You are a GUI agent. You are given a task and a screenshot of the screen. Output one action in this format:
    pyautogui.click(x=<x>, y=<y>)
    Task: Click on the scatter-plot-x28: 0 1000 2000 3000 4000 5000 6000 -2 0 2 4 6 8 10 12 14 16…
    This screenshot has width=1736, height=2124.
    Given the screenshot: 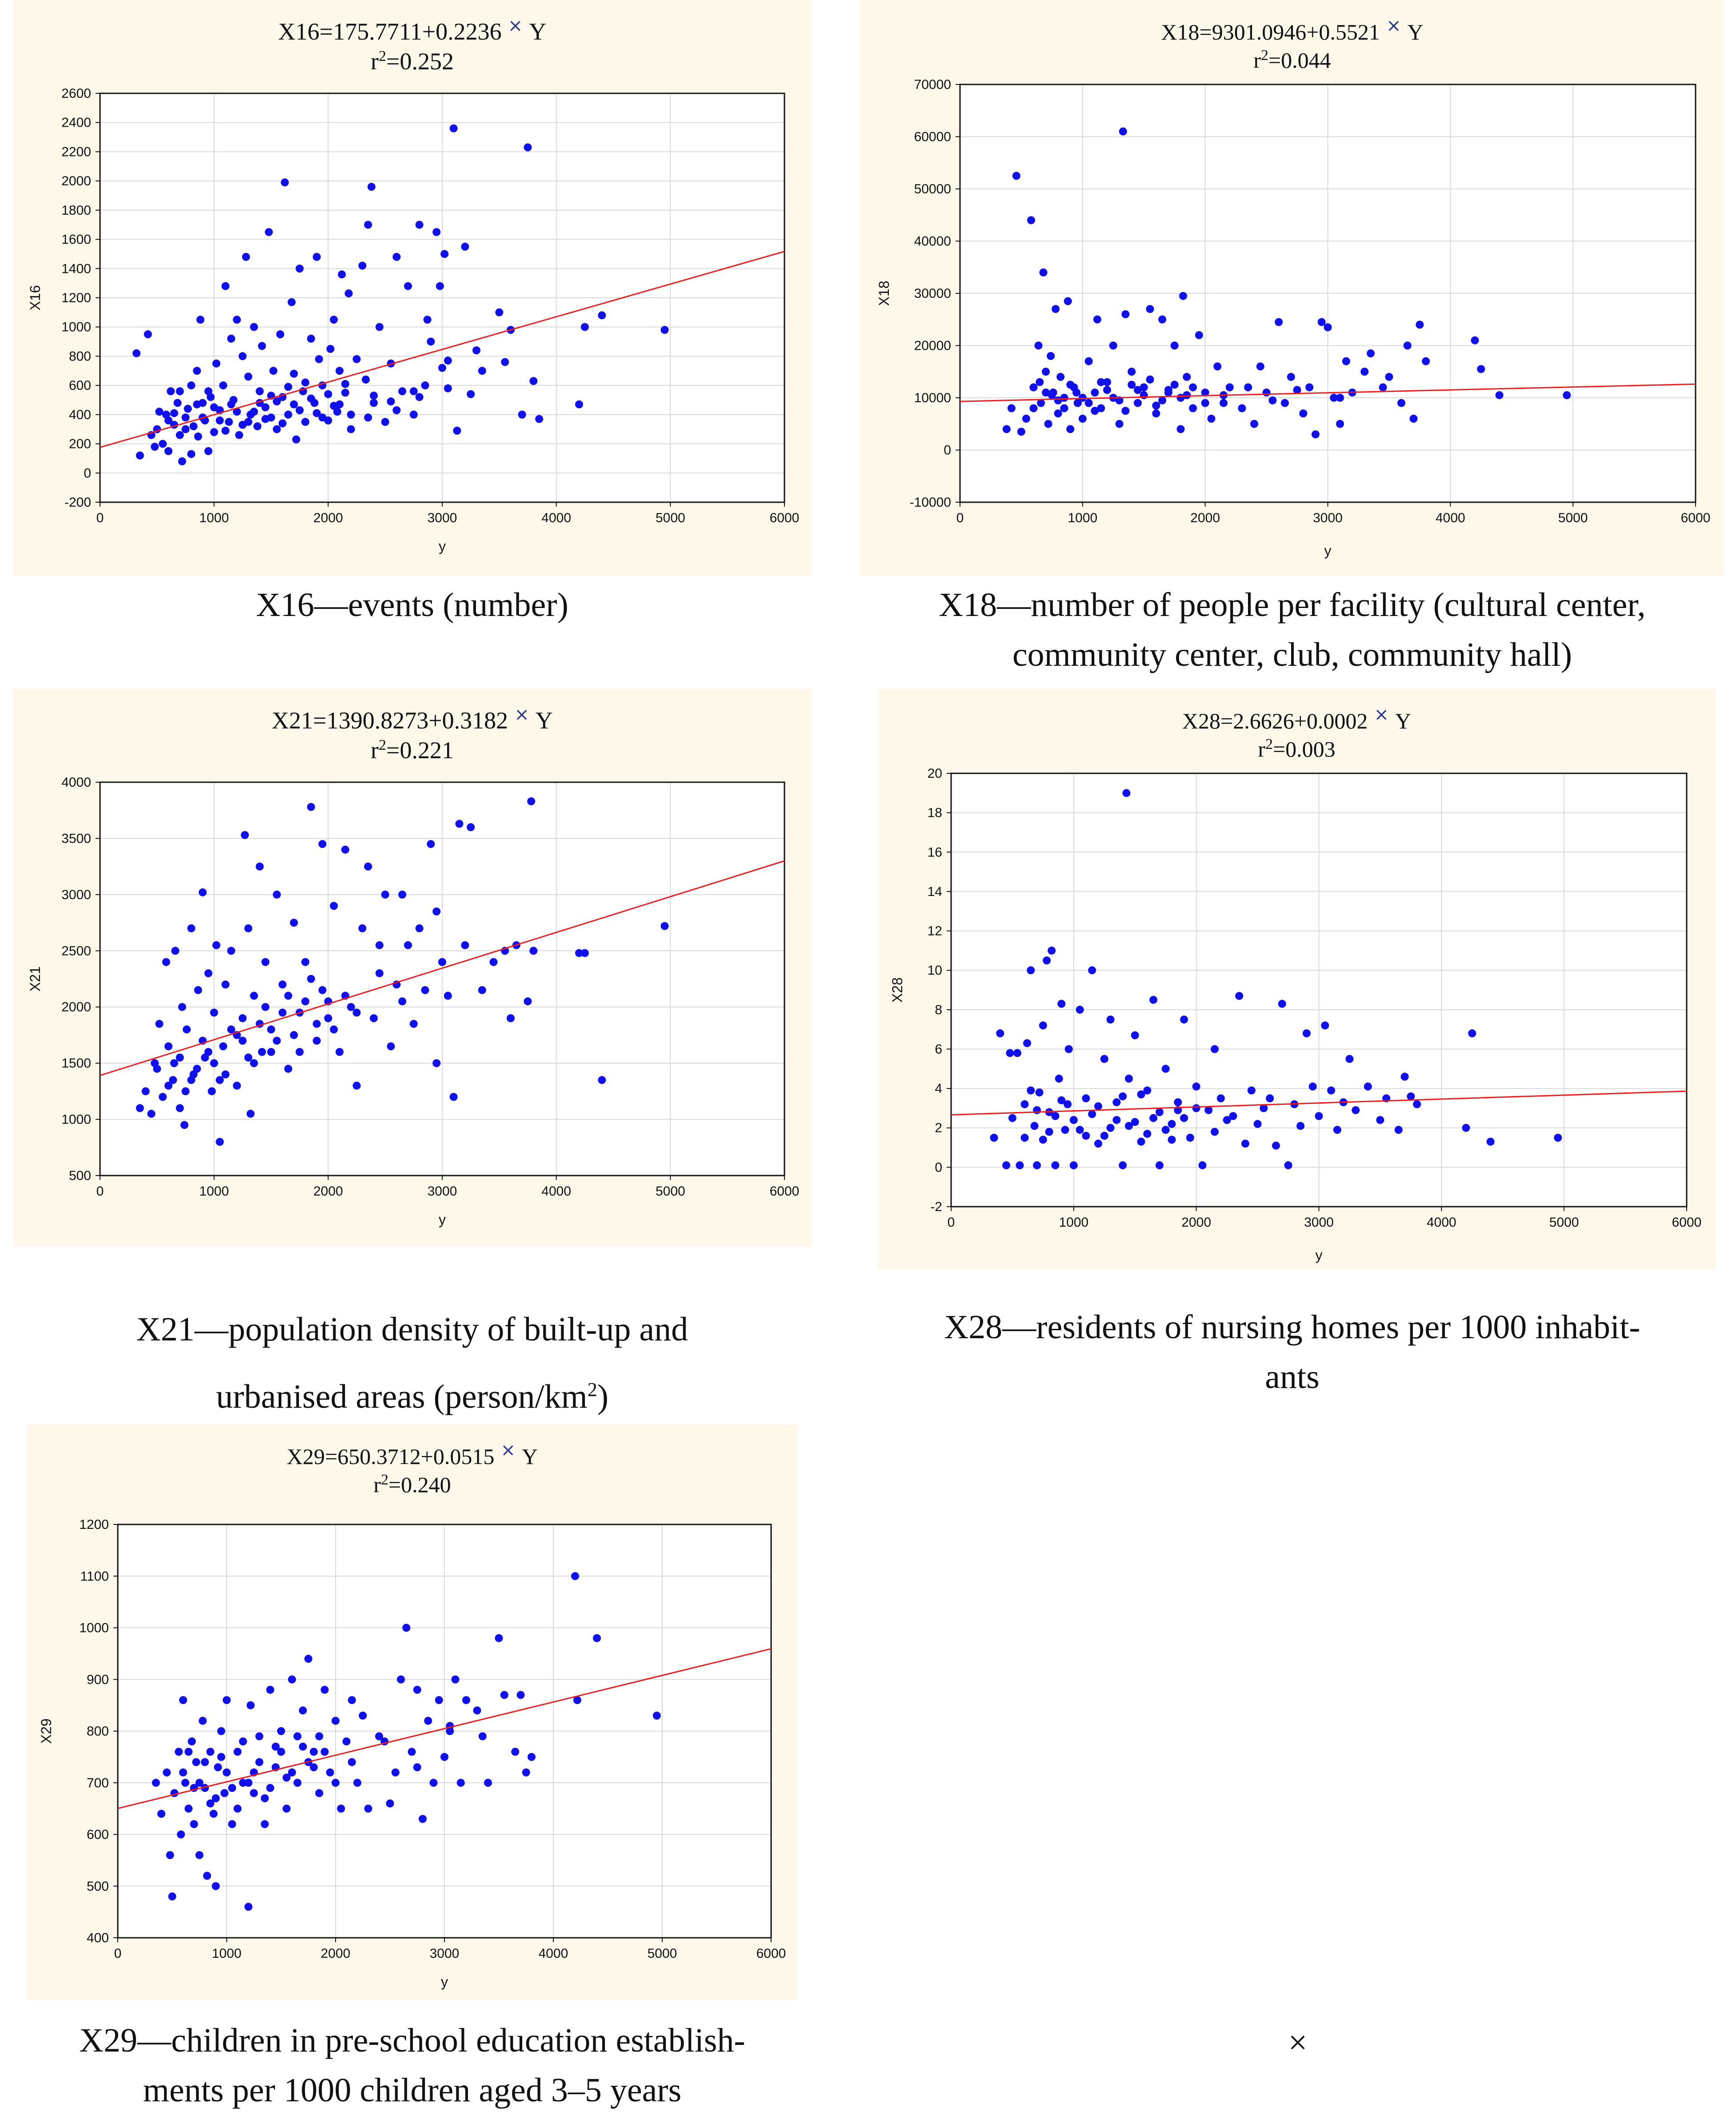 What is the action you would take?
    pyautogui.click(x=1295, y=1014)
    